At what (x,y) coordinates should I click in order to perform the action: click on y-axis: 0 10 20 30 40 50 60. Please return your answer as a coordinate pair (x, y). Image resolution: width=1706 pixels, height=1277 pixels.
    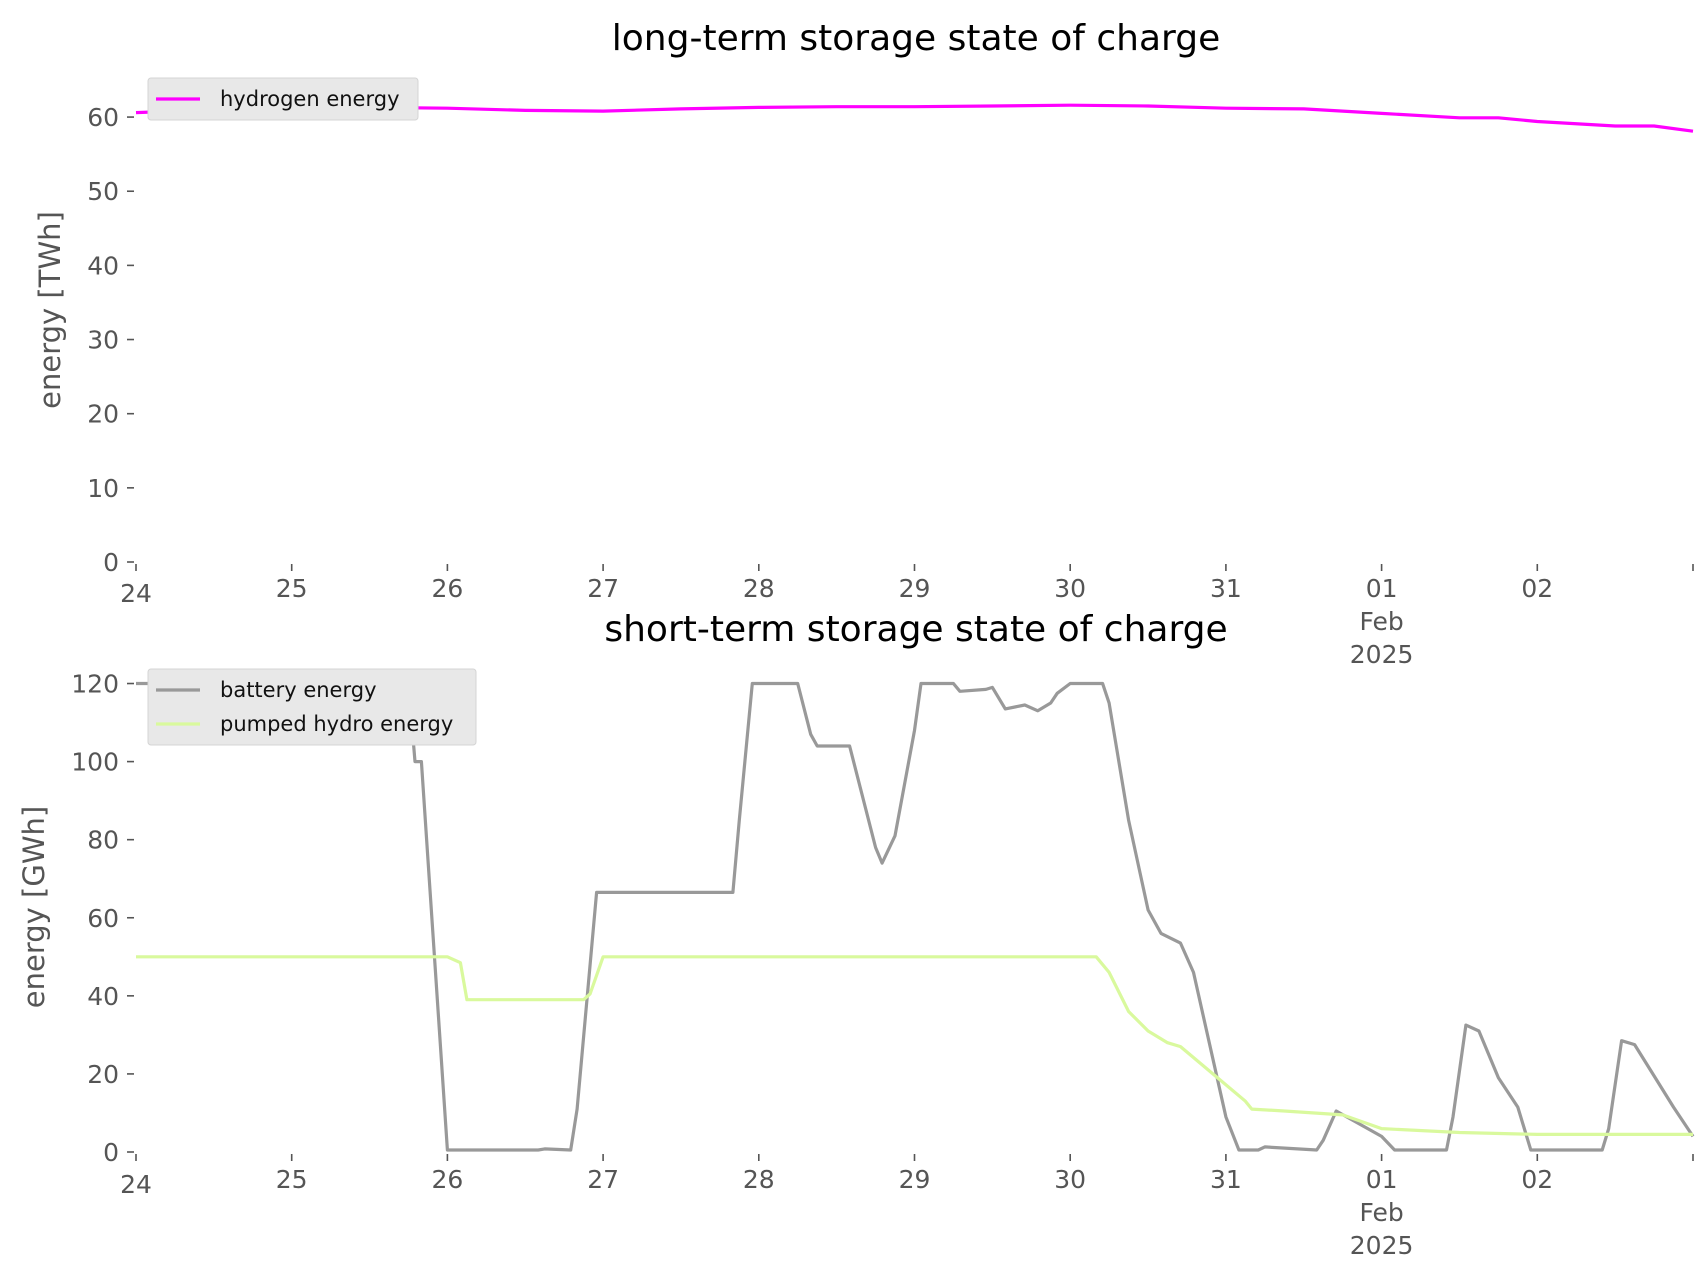
    Looking at the image, I should click on (110, 340).